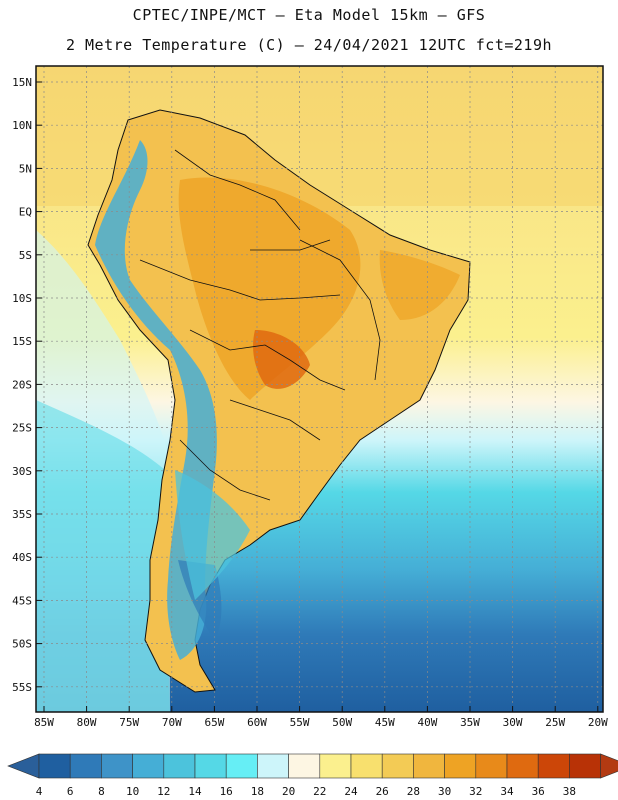 The height and width of the screenshot is (800, 618). I want to click on lon-label: 50W, so click(342, 722).